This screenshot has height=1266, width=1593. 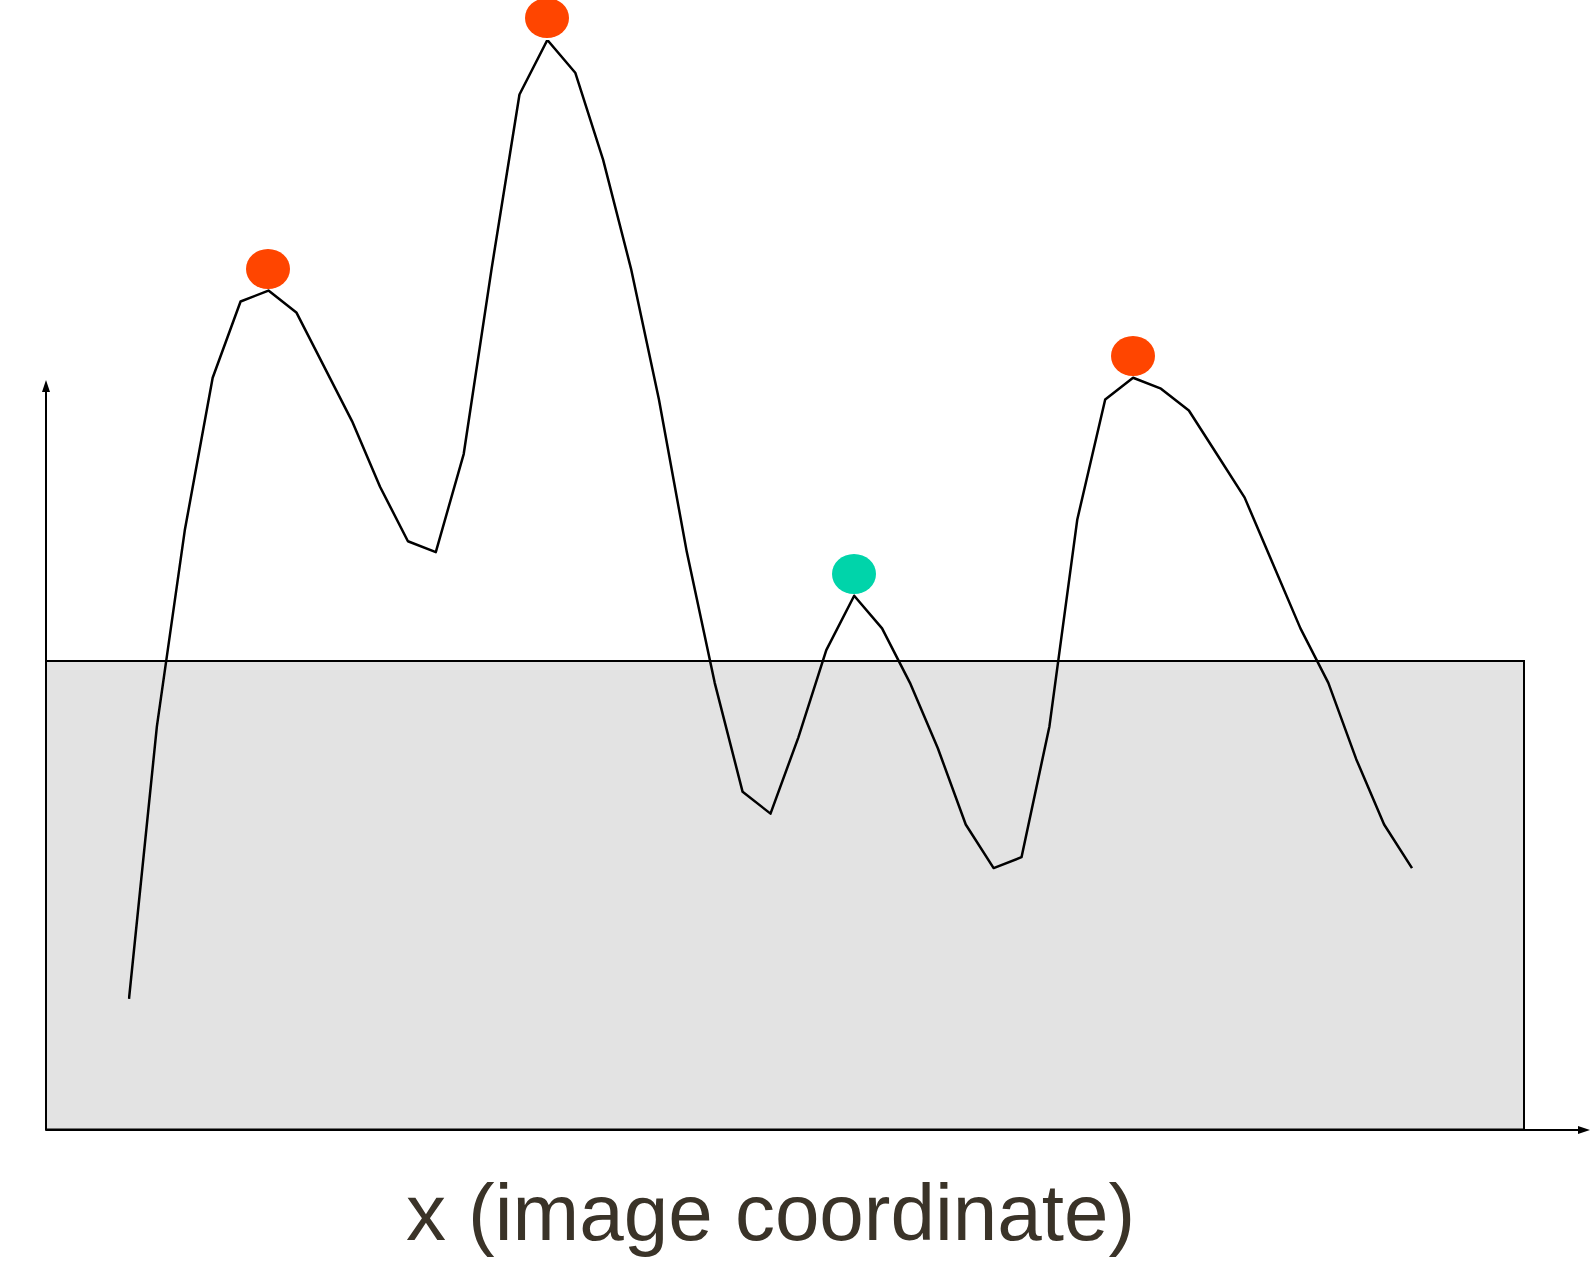 What do you see at coordinates (770, 1213) in the screenshot?
I see `x-axis-title: x (image coordinate)` at bounding box center [770, 1213].